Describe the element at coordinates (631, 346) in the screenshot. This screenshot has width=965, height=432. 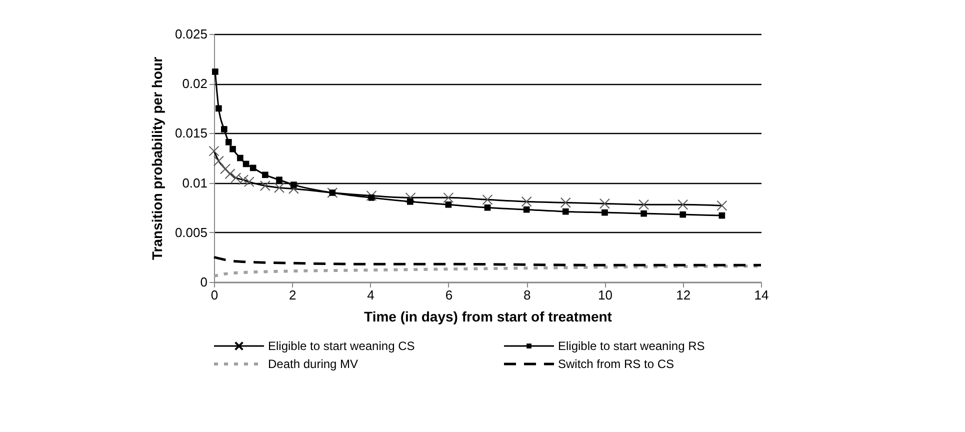
I see `legend-label: Eligible to start weaning RS` at that location.